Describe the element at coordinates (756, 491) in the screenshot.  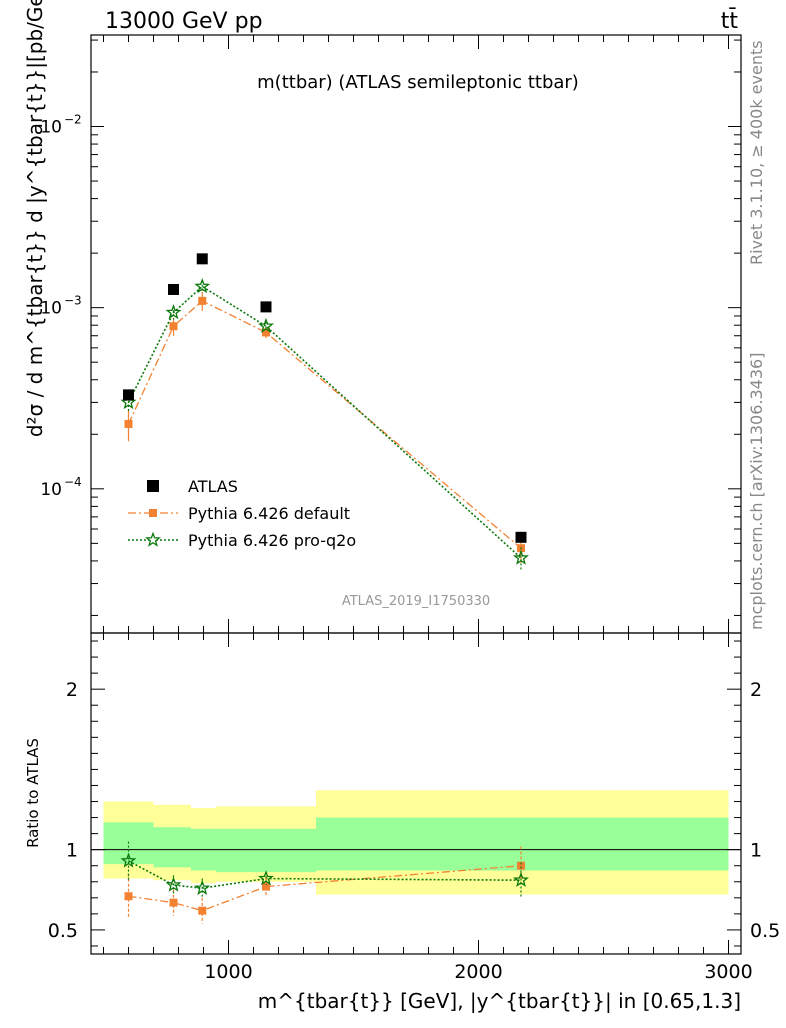
I see `mcplots-label: mcplots.cern.ch [arXiv:1306.3436]` at that location.